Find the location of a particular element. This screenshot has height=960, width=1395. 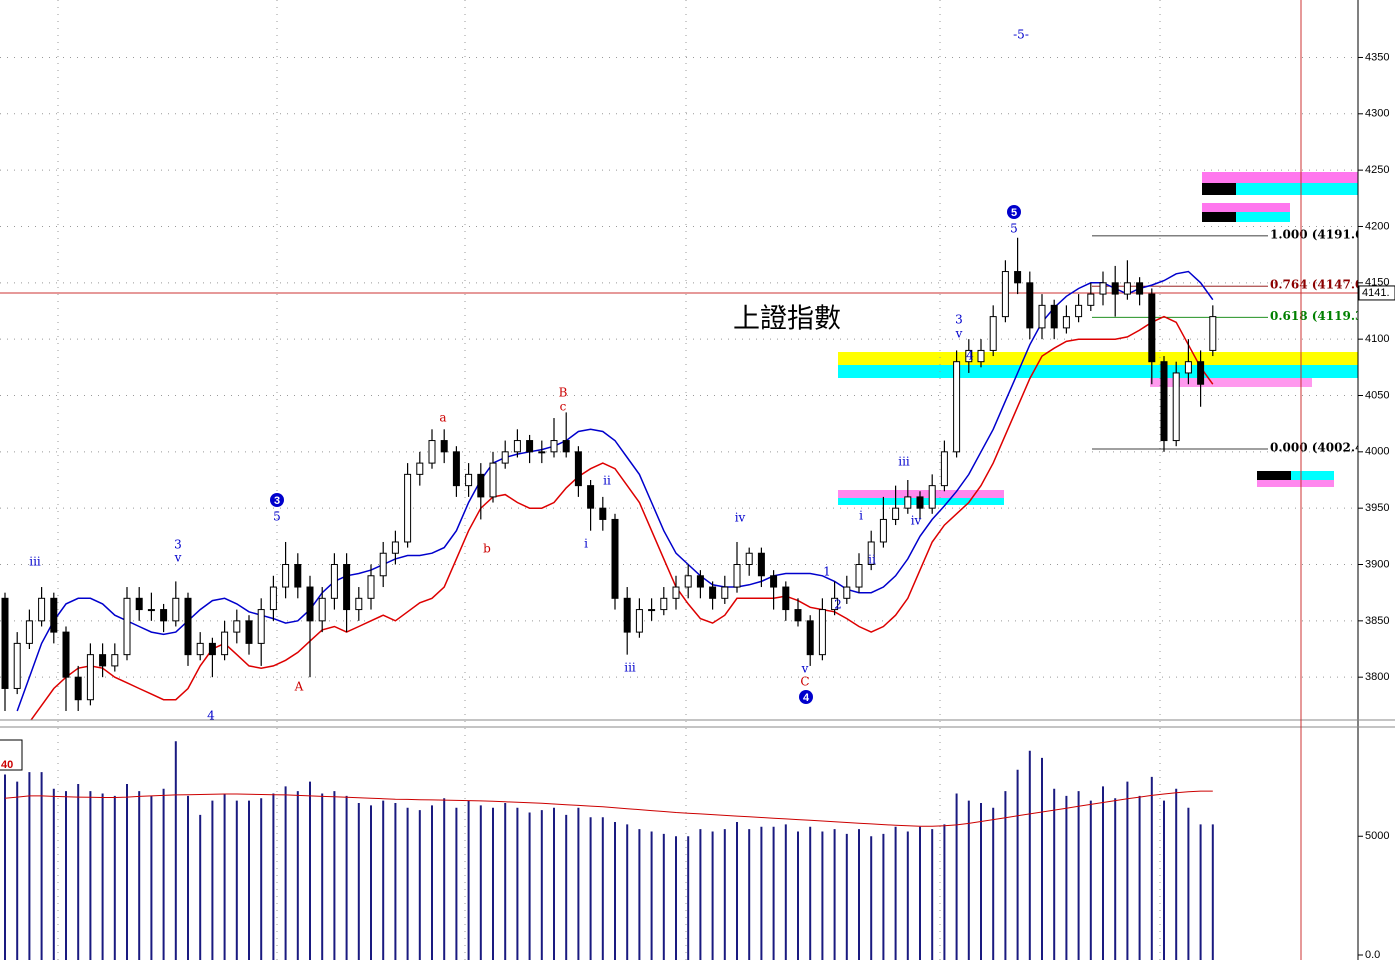

y-tick-label: 4350 is located at coordinates (1377, 57).